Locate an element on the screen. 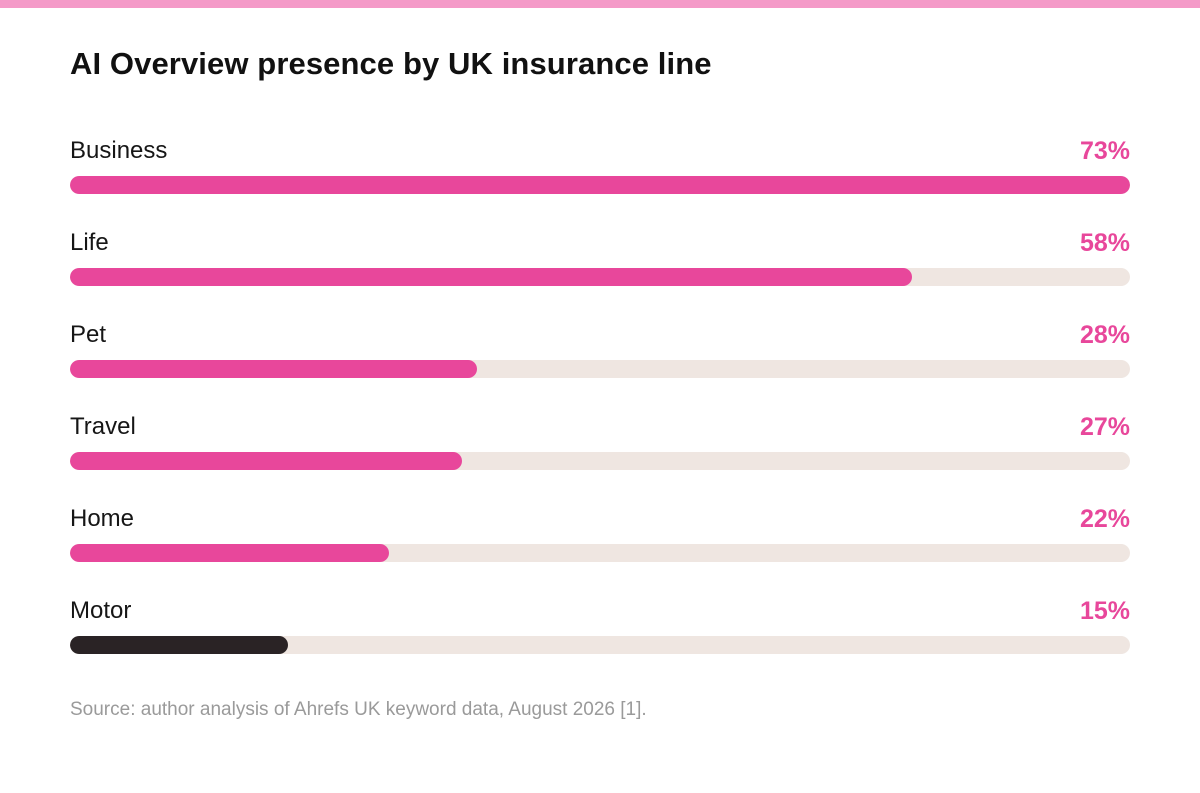 Image resolution: width=1200 pixels, height=793 pixels. bar-row-life: Life 58% is located at coordinates (600, 273).